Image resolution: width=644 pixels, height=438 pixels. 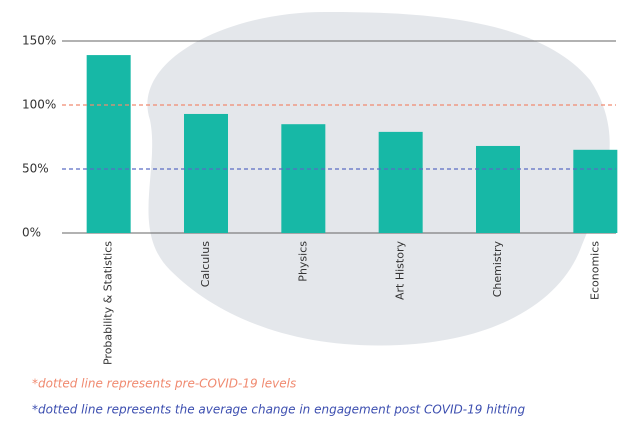 I want to click on x-tick-label: Art History, so click(x=400, y=270).